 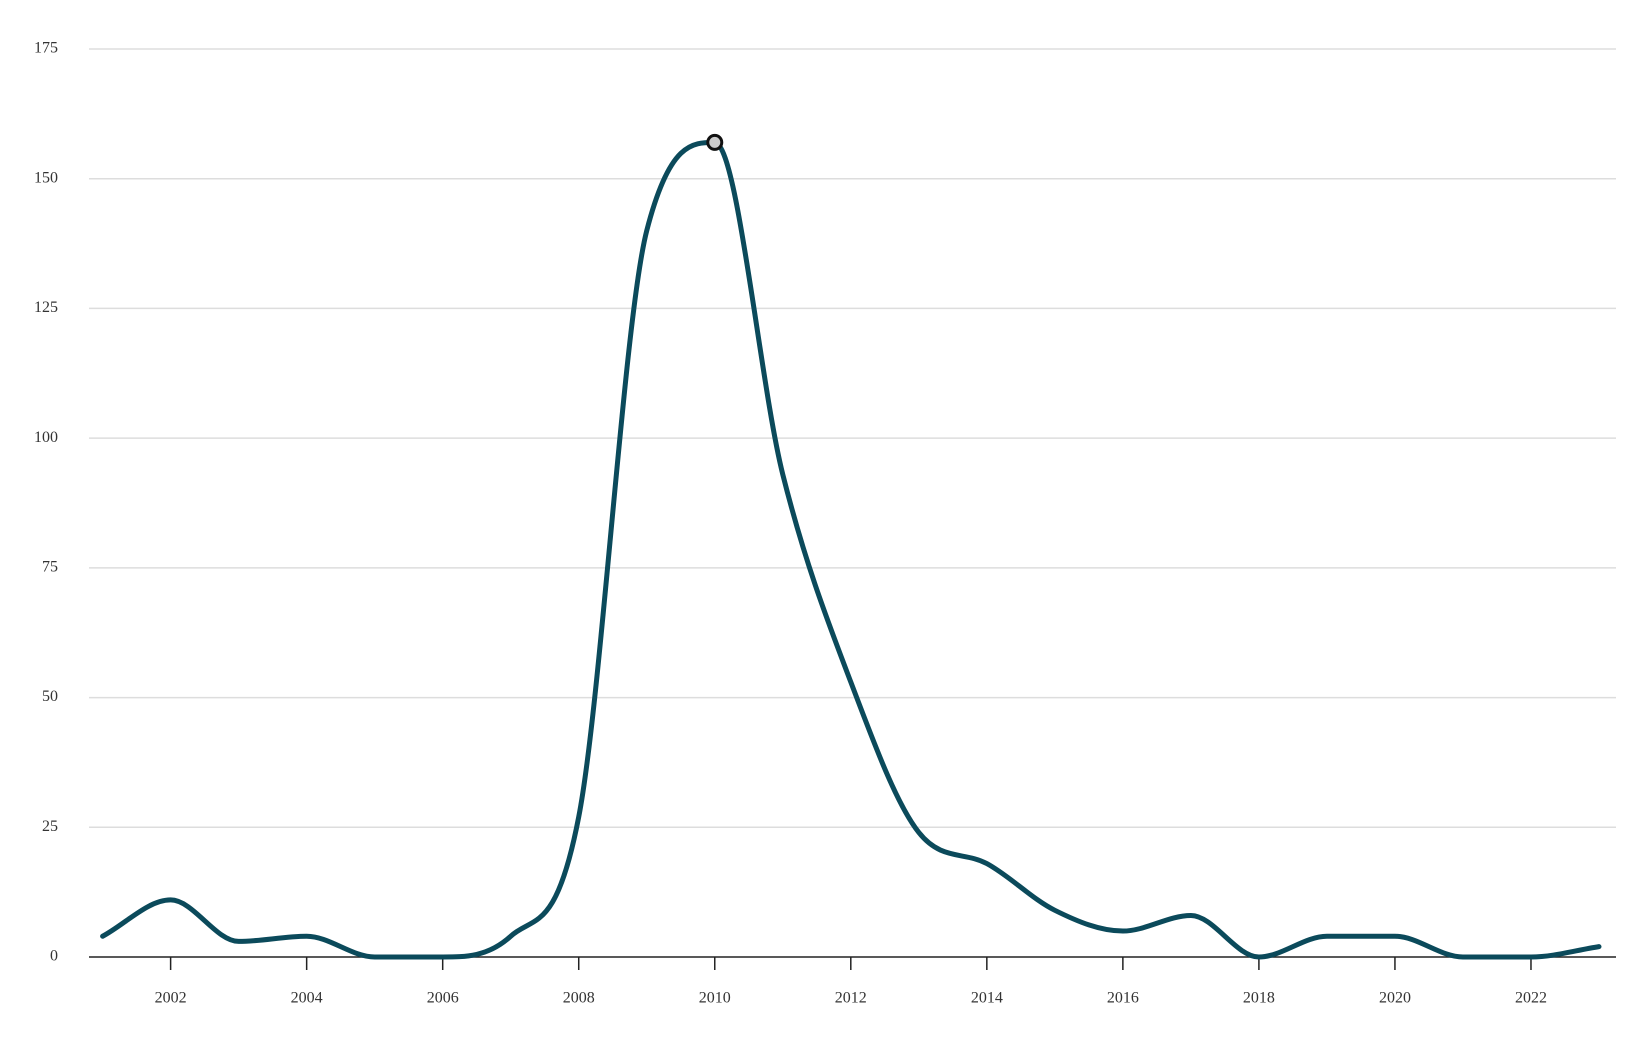 I want to click on x-tick-label: 2004, so click(x=307, y=998).